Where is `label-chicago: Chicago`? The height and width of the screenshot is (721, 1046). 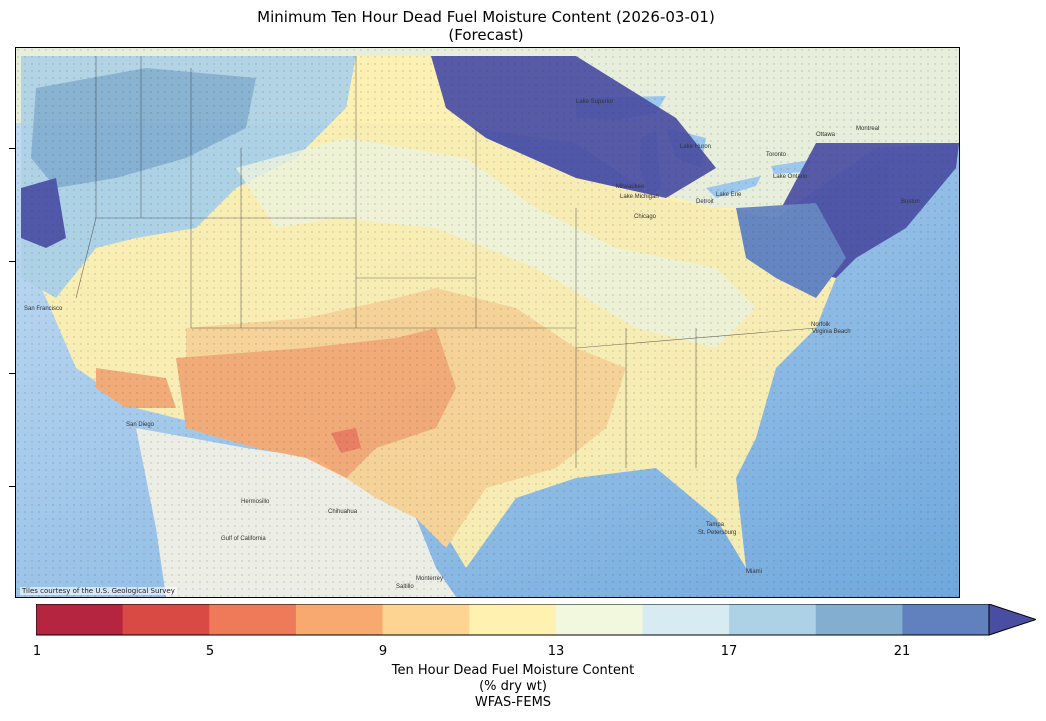
label-chicago: Chicago is located at coordinates (645, 217).